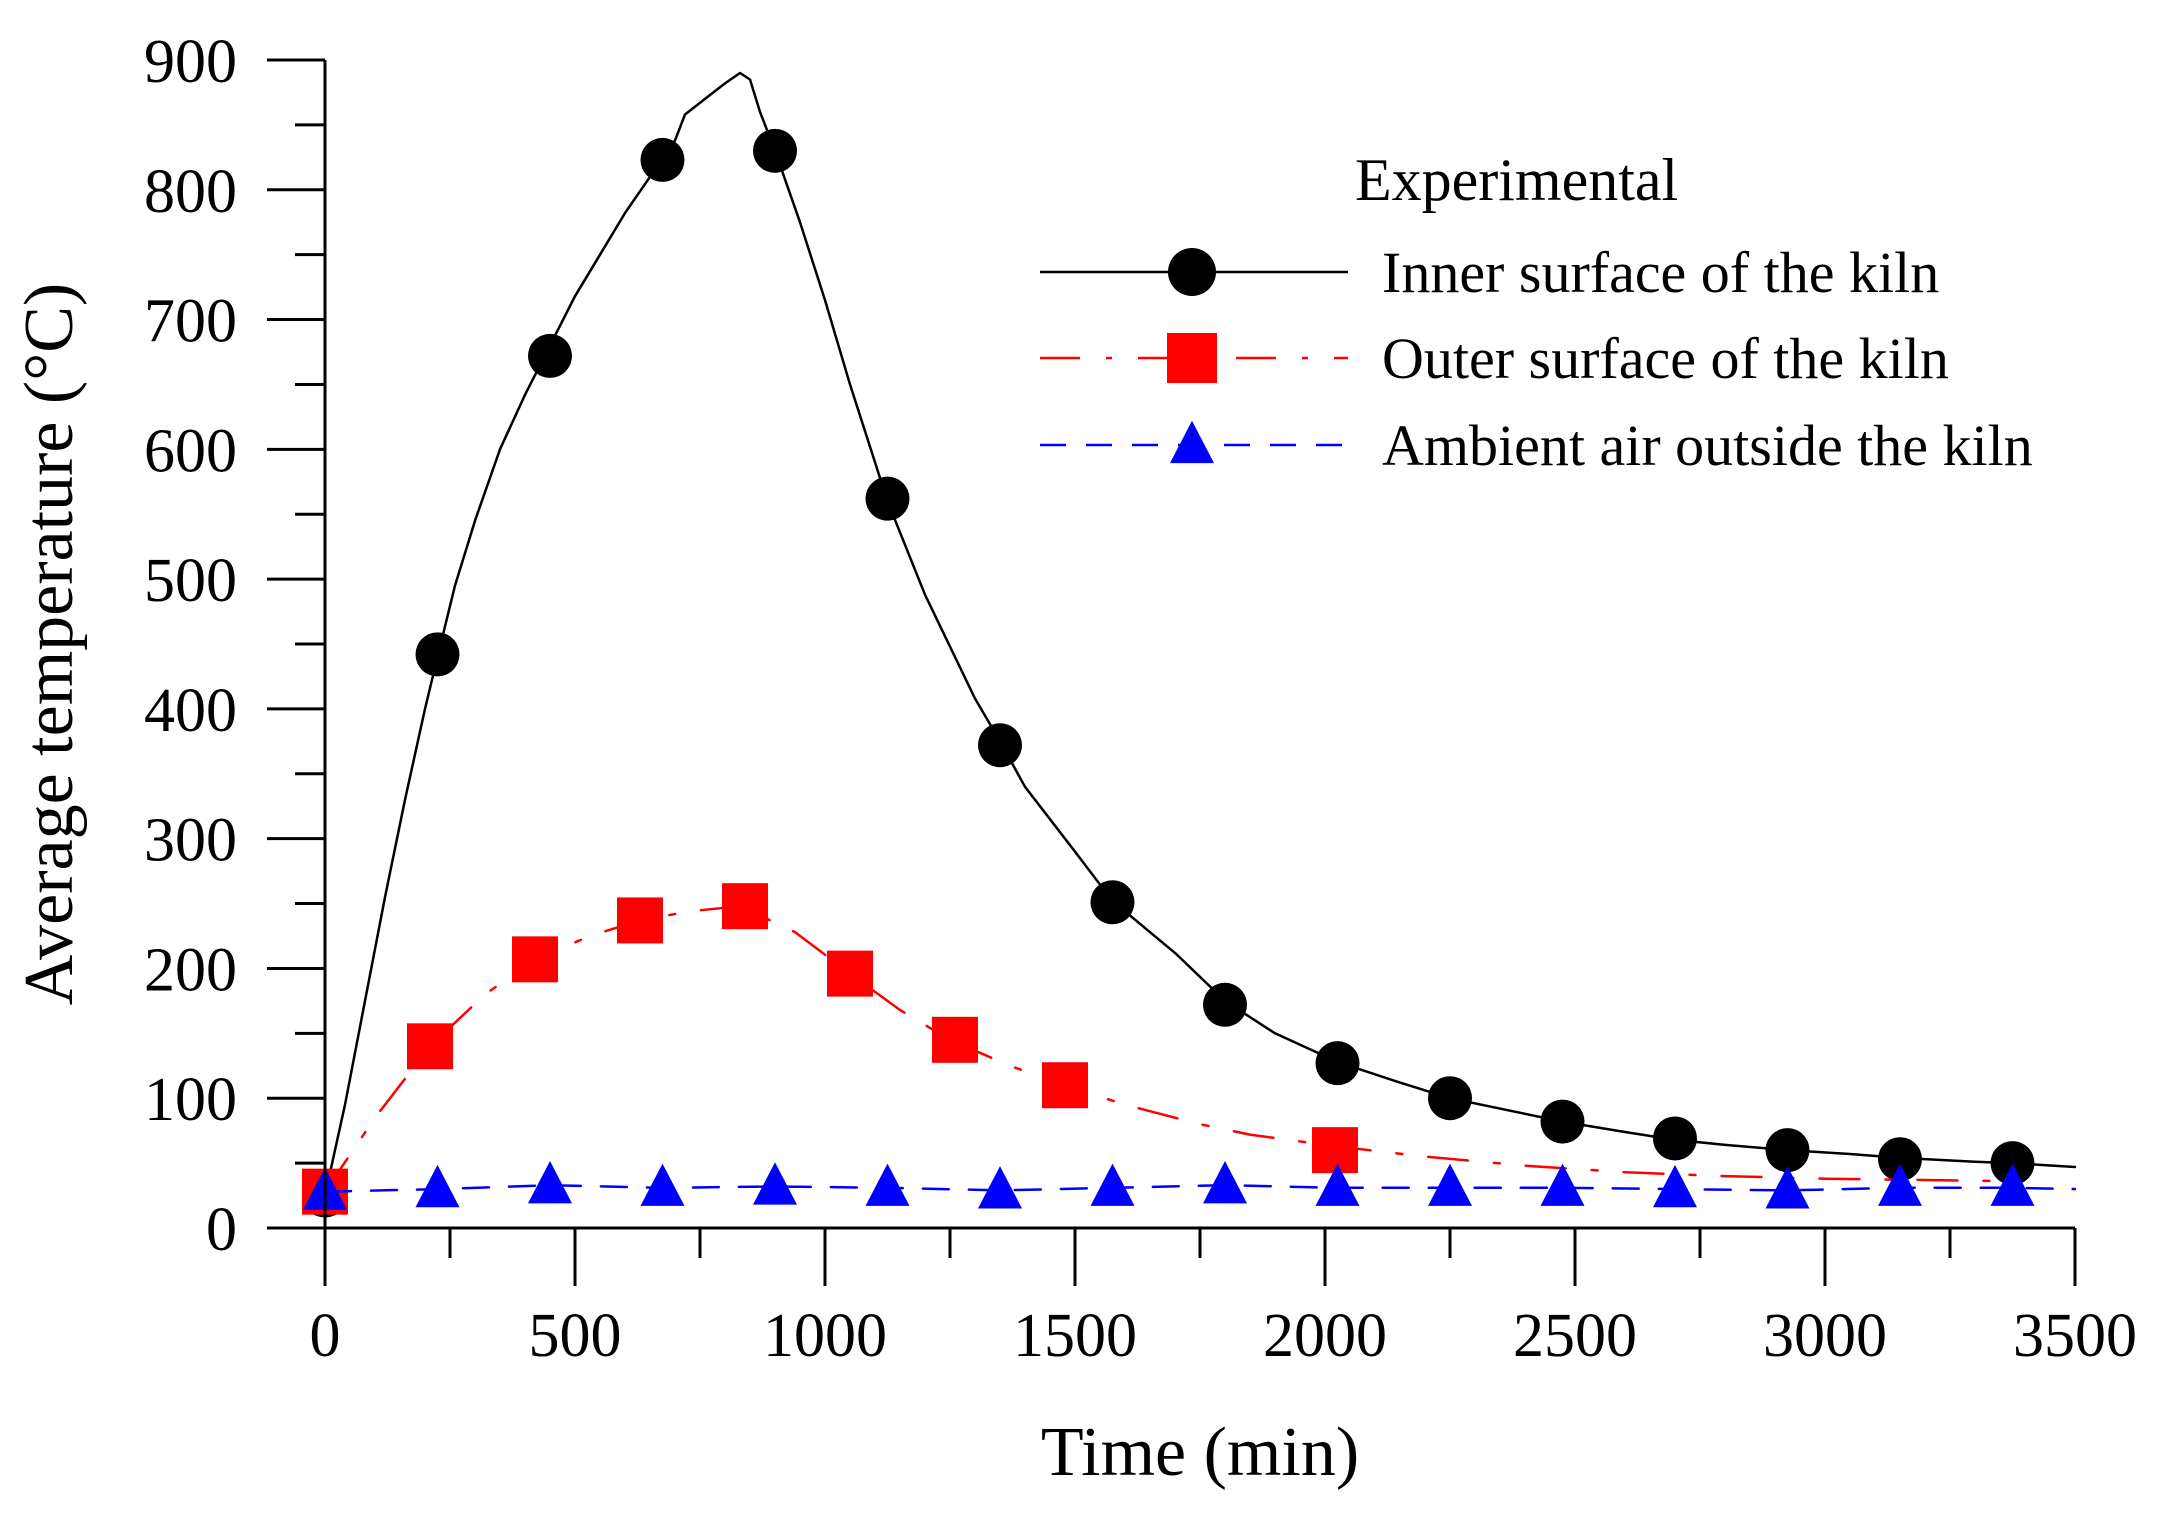 Image resolution: width=2167 pixels, height=1515 pixels. I want to click on y-axis-title: Average temperature (°C), so click(49, 644).